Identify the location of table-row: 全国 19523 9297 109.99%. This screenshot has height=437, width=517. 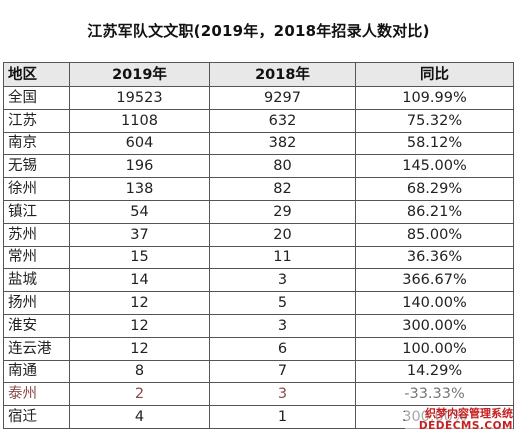
(258, 98).